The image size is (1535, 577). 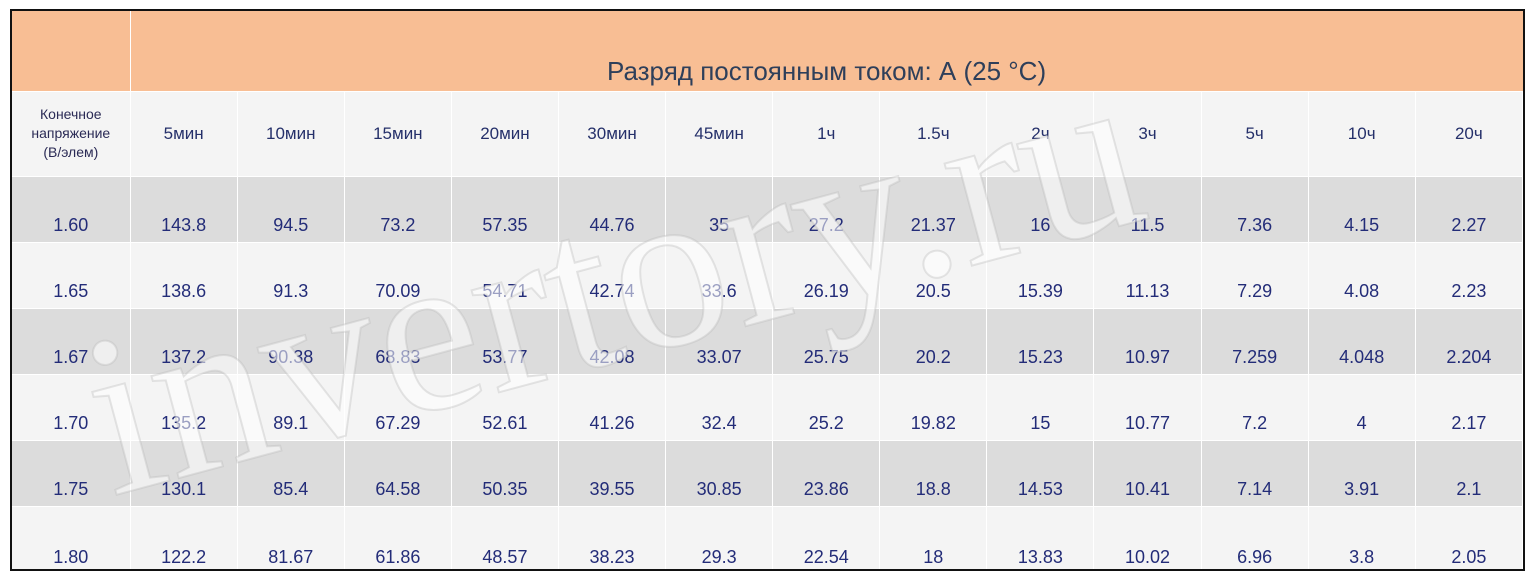 I want to click on value-cell: 2.204, so click(x=1469, y=341).